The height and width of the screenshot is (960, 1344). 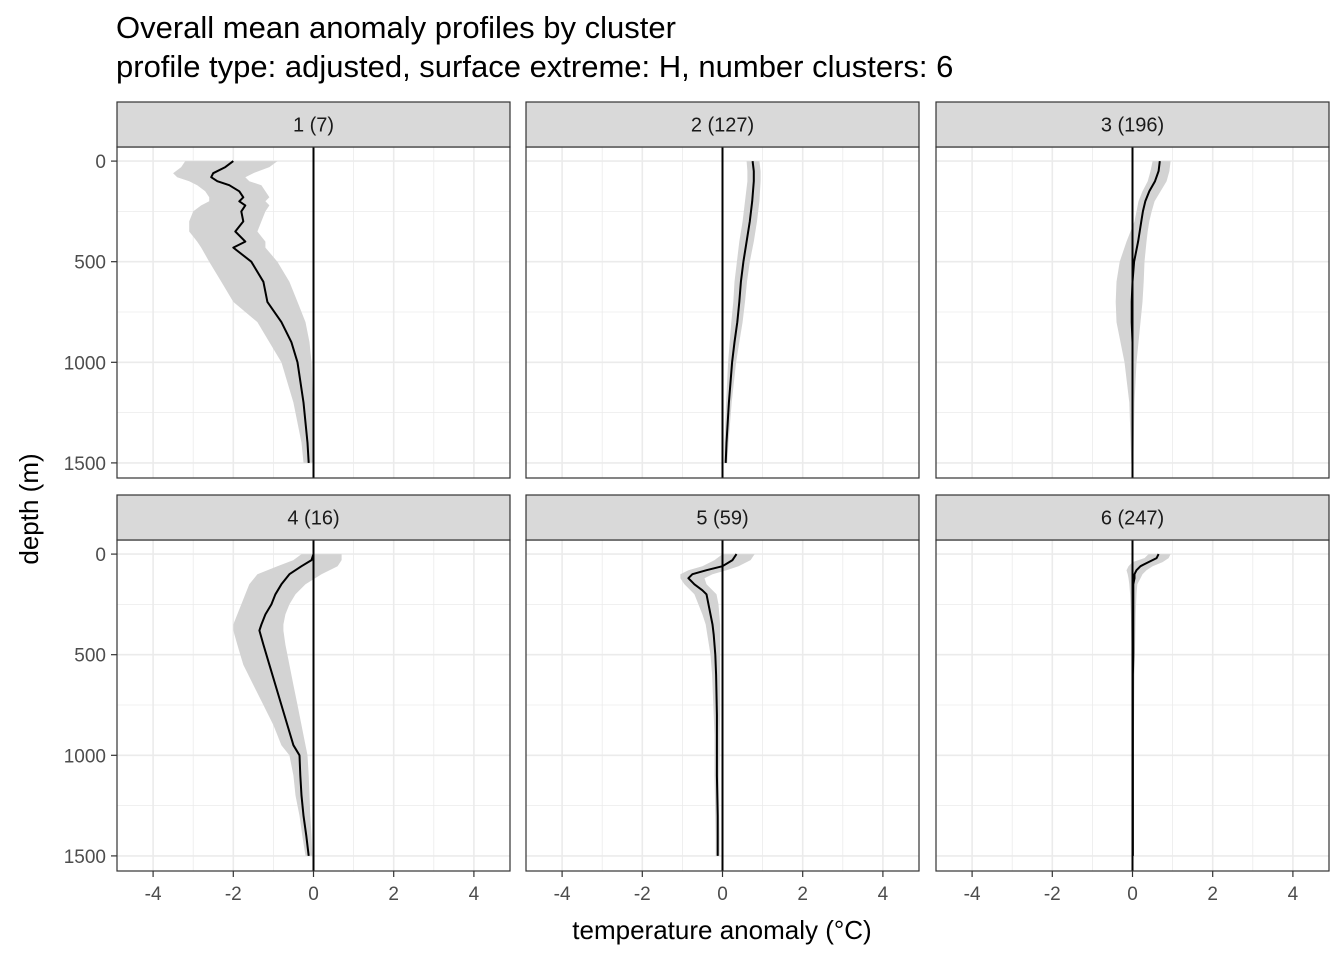 I want to click on facet-strip-label: 2 (127), so click(x=722, y=126).